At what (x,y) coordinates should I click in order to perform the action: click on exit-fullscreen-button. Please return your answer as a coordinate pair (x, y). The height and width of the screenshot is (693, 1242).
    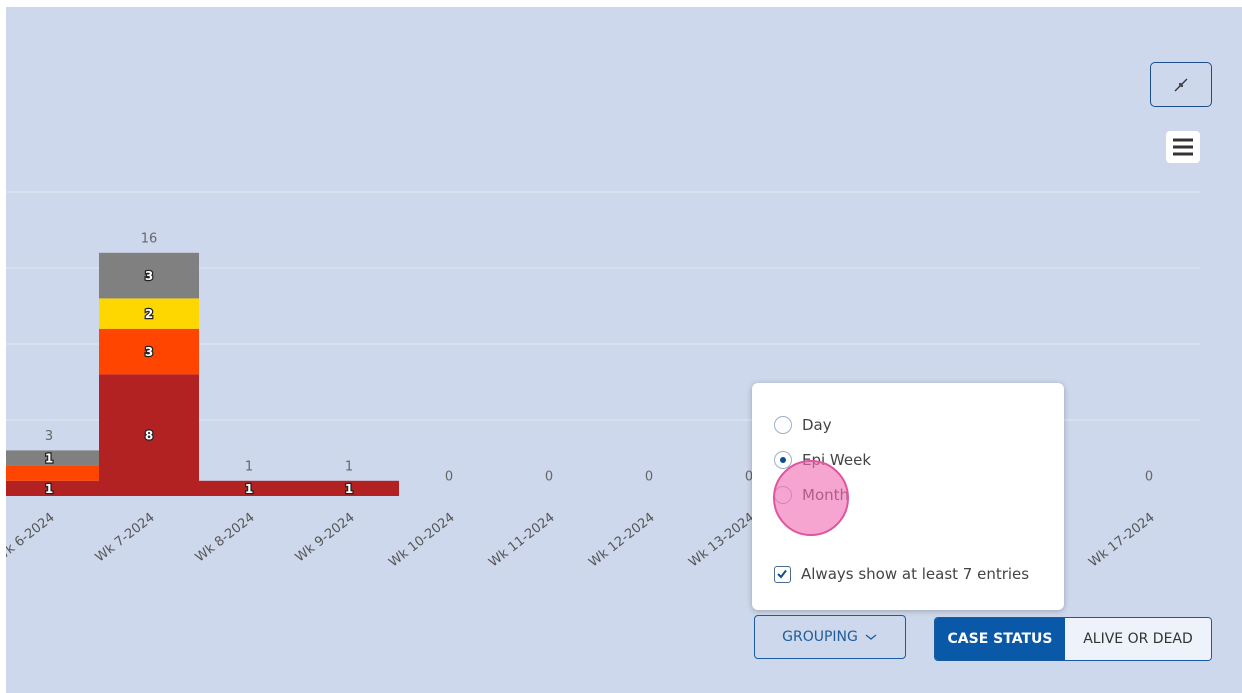
    Looking at the image, I should click on (1181, 84).